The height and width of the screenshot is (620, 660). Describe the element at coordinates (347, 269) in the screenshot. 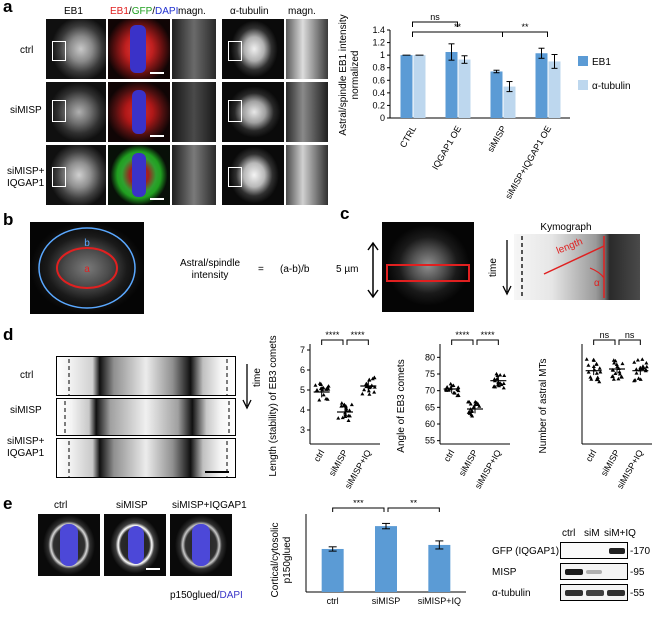

I see `scale-label-5um: 5 µm` at that location.